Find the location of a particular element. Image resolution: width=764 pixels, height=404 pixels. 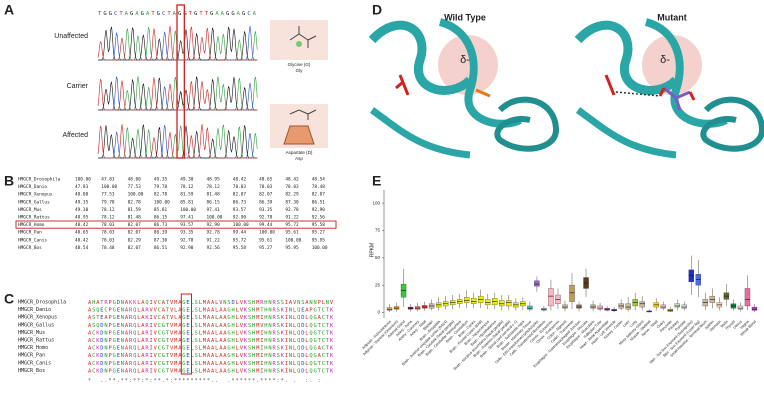

cell: 78.48 is located at coordinates (108, 248).